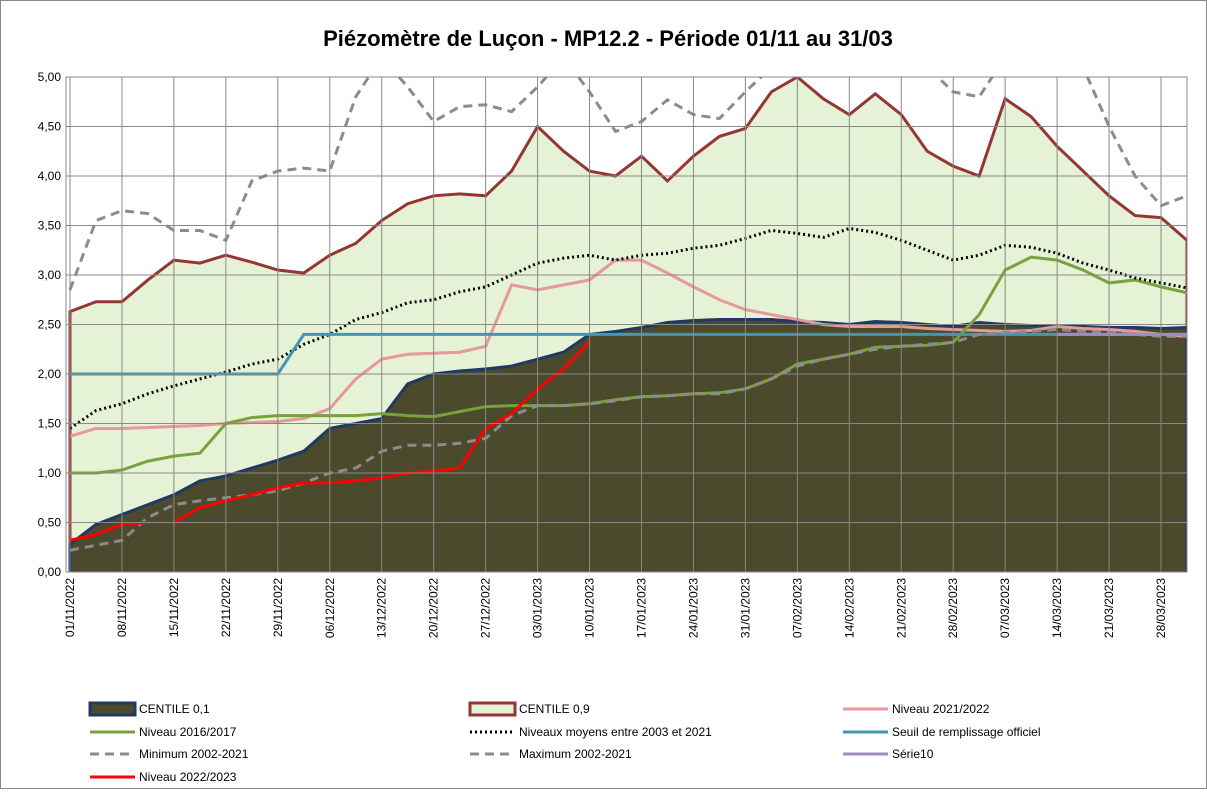 Image resolution: width=1207 pixels, height=794 pixels. I want to click on legend-label: Série10, so click(913, 754).